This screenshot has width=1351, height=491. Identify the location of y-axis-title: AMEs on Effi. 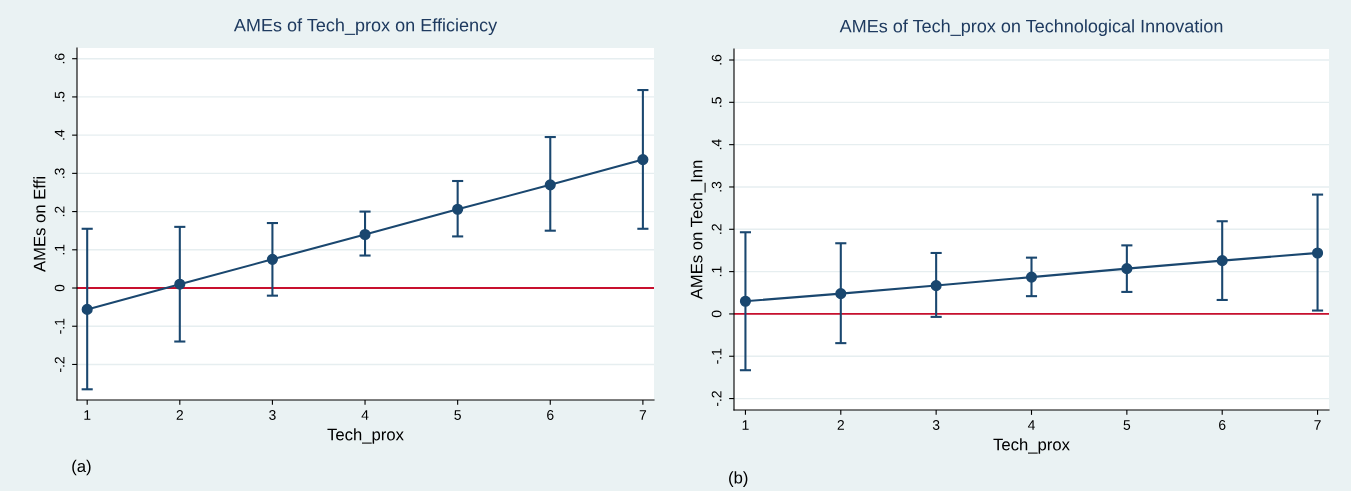
(39, 224).